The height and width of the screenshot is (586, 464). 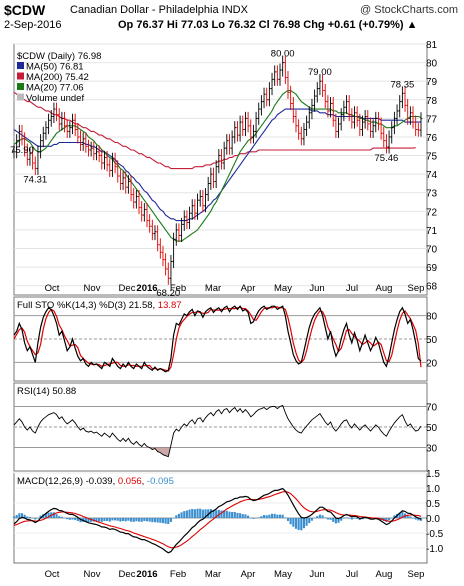 What do you see at coordinates (22, 150) in the screenshot?
I see `price-annotation-label: 75.90` at bounding box center [22, 150].